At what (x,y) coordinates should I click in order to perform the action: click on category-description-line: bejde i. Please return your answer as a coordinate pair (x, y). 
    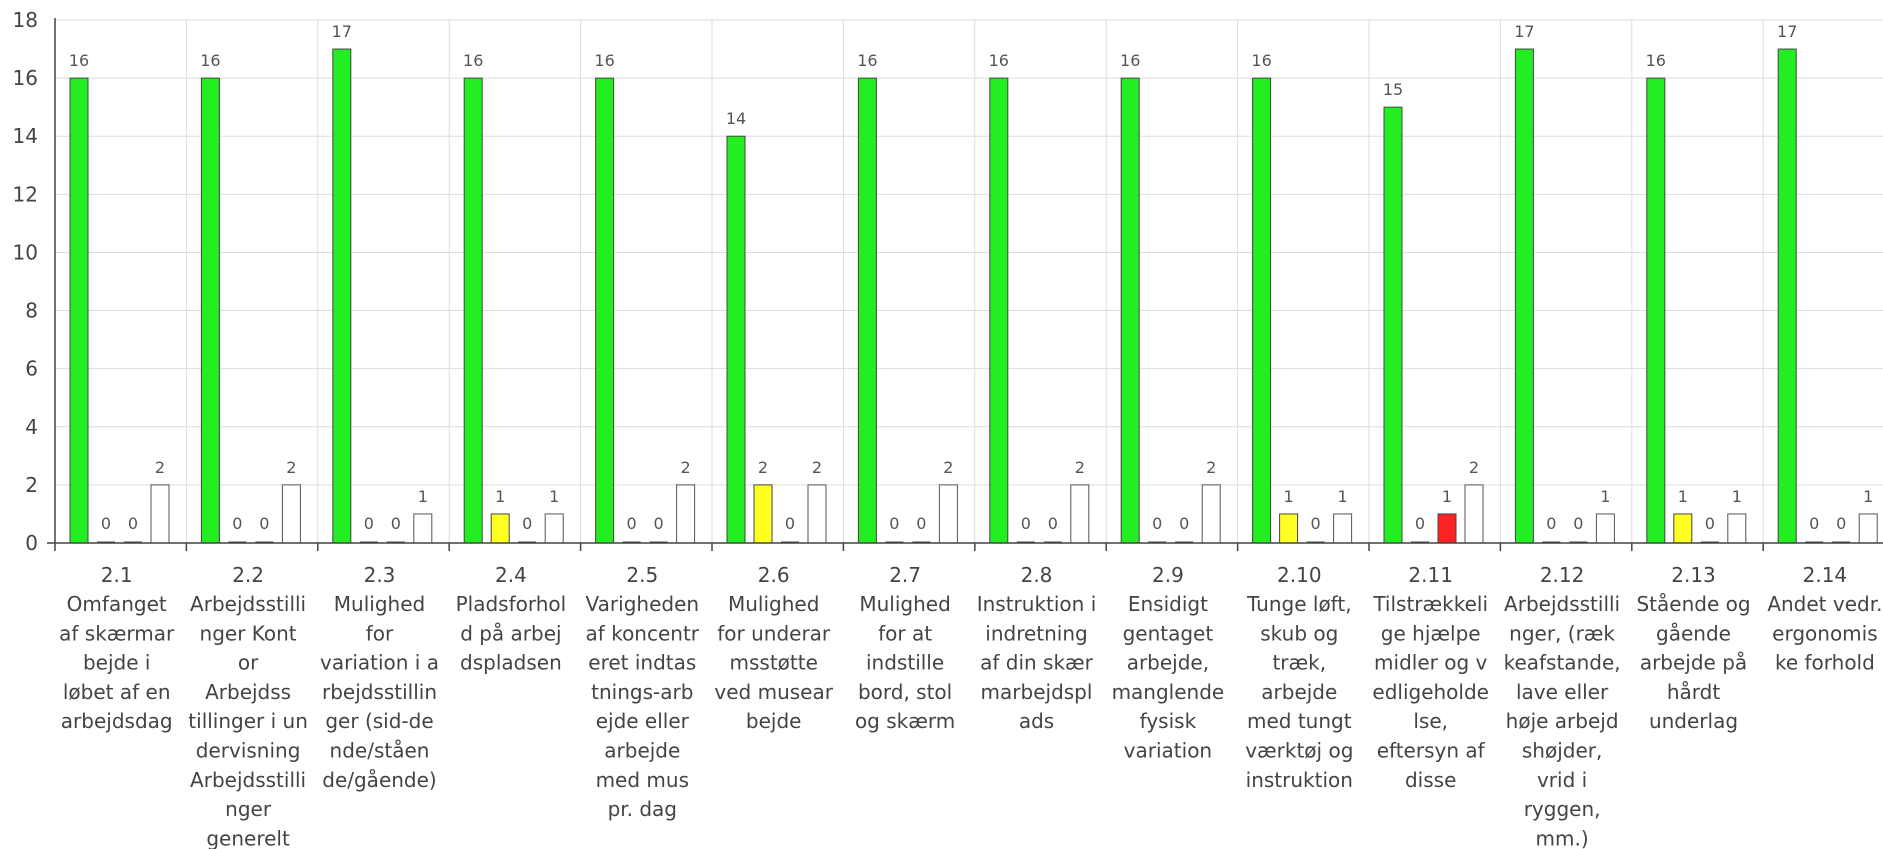
    Looking at the image, I should click on (116, 663).